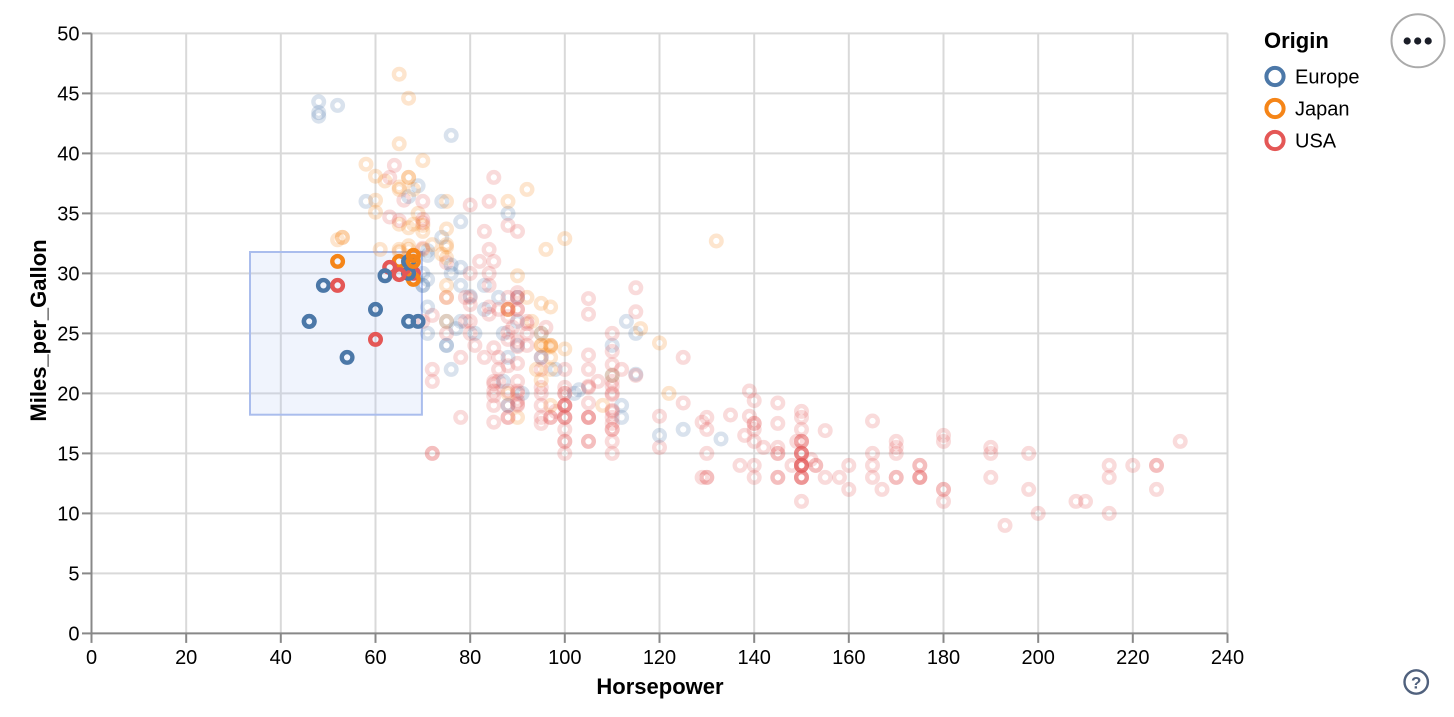 The height and width of the screenshot is (717, 1454). What do you see at coordinates (68, 335) in the screenshot?
I see `svg-text: 25` at bounding box center [68, 335].